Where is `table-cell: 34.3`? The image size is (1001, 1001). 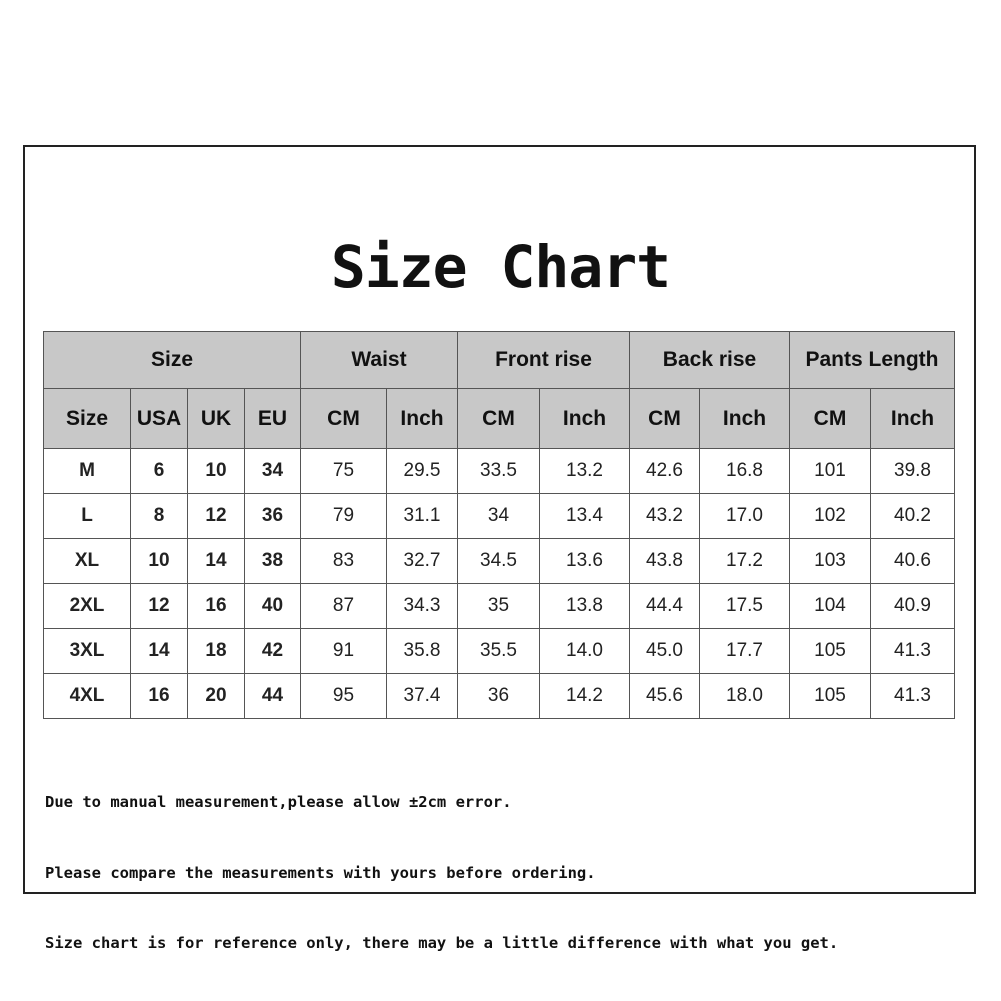
table-cell: 34.3 is located at coordinates (422, 606).